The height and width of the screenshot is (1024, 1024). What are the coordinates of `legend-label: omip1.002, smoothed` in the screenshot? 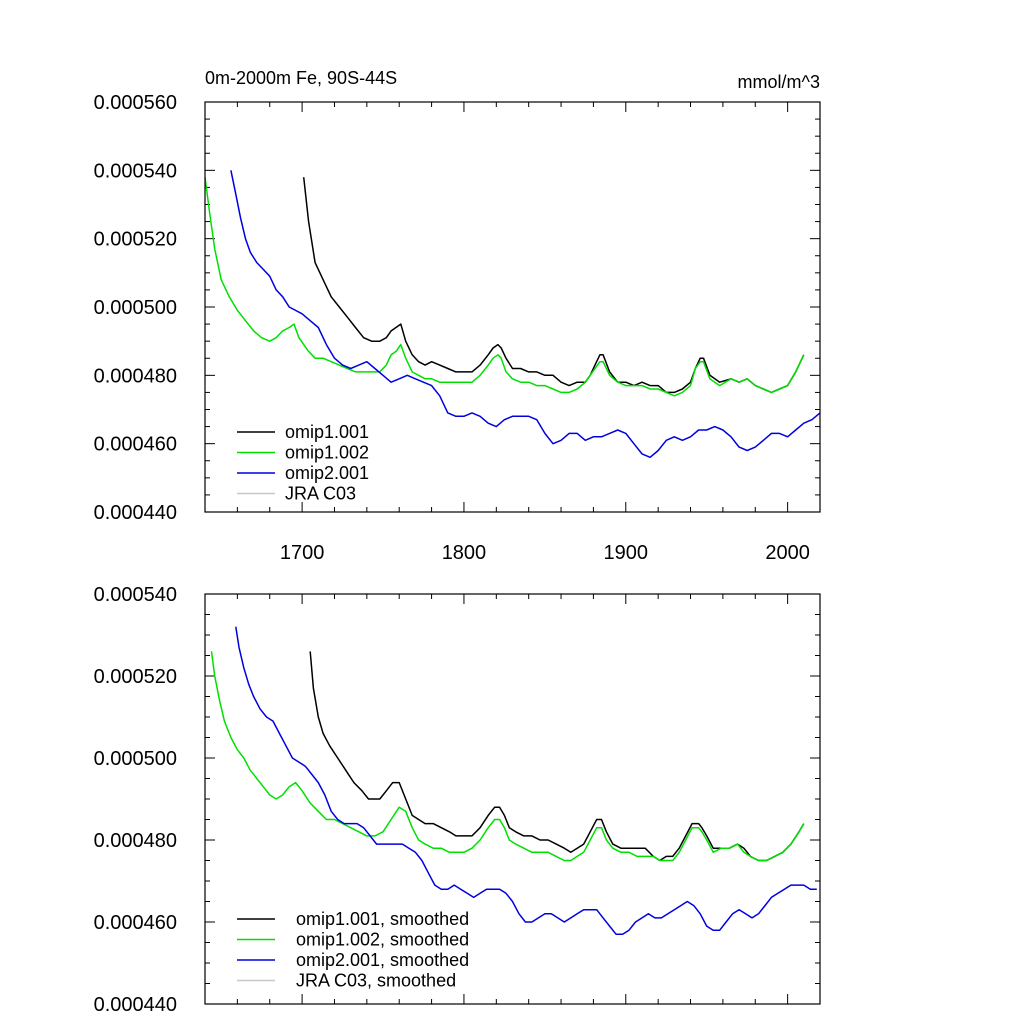 It's located at (382, 940).